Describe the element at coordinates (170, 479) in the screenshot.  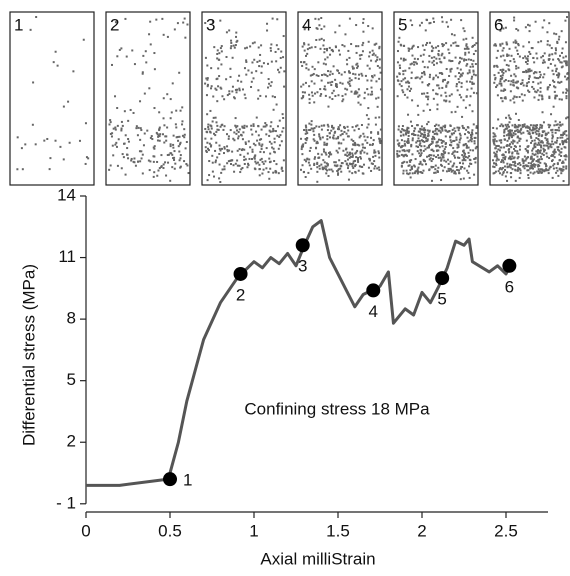
I see `marker` at that location.